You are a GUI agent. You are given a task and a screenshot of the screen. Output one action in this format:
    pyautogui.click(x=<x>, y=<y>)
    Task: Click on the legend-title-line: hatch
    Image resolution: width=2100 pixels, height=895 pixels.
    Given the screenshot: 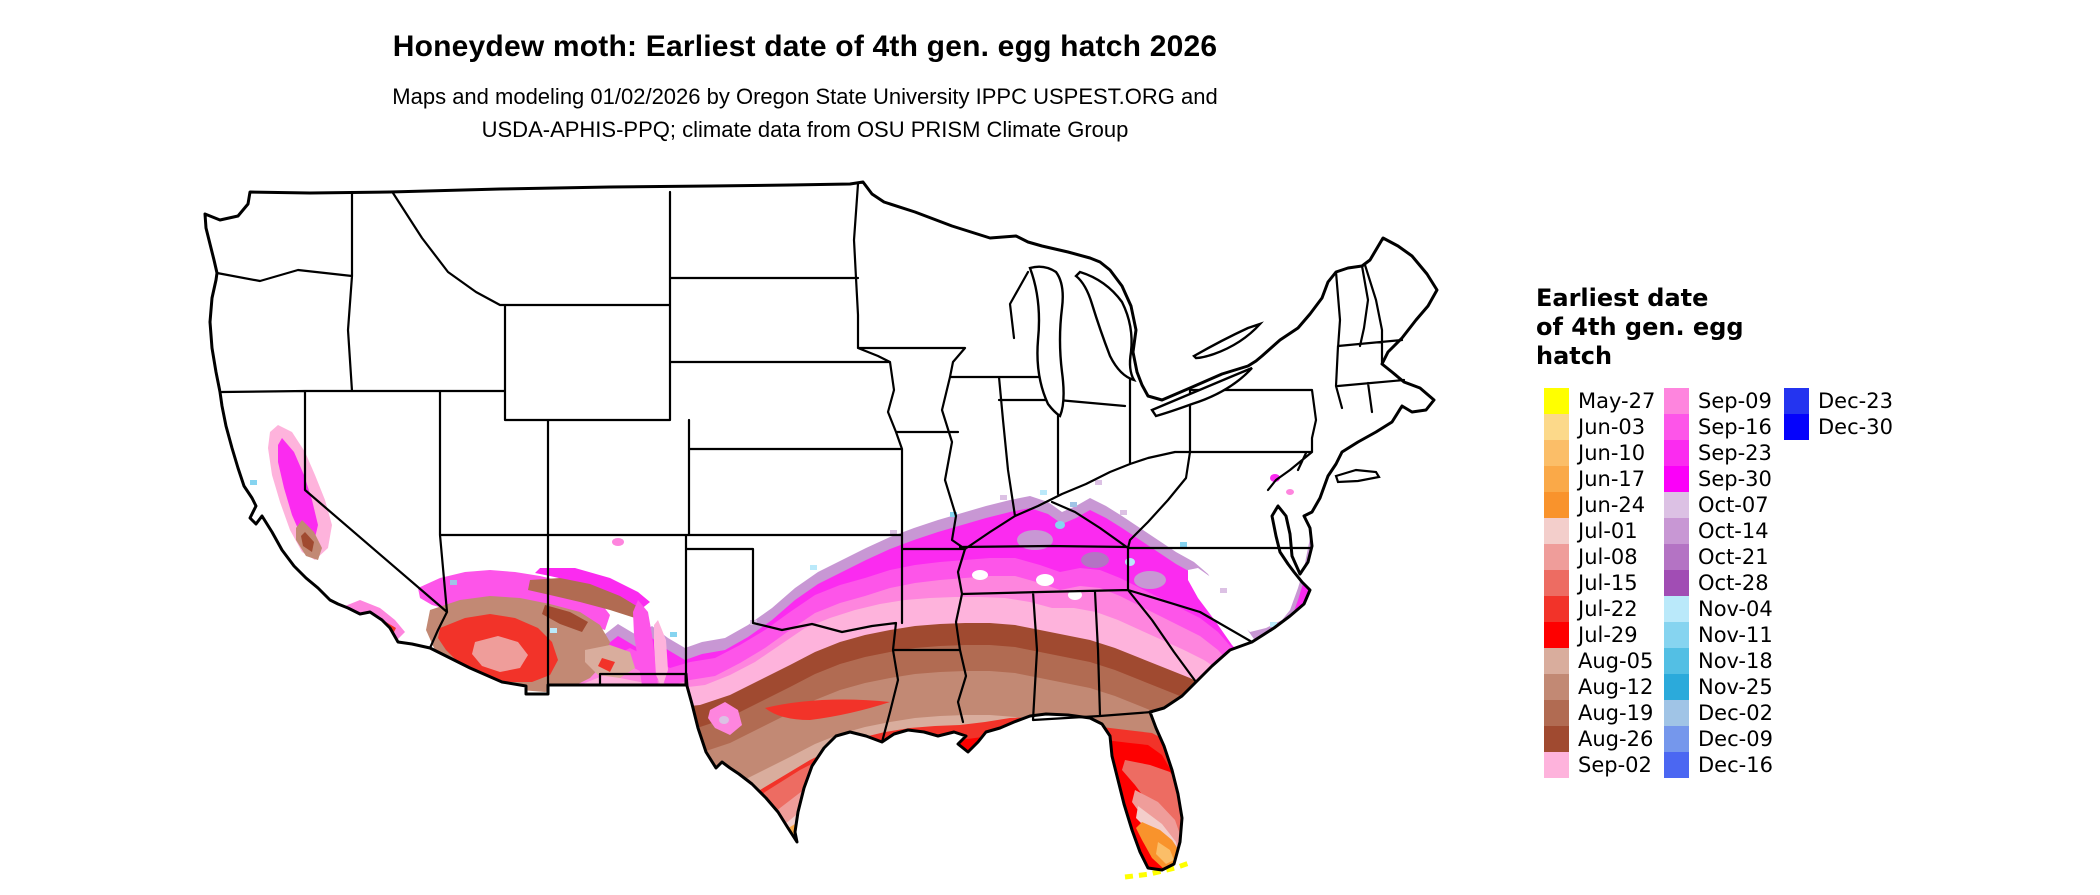 What is the action you would take?
    pyautogui.click(x=1574, y=356)
    